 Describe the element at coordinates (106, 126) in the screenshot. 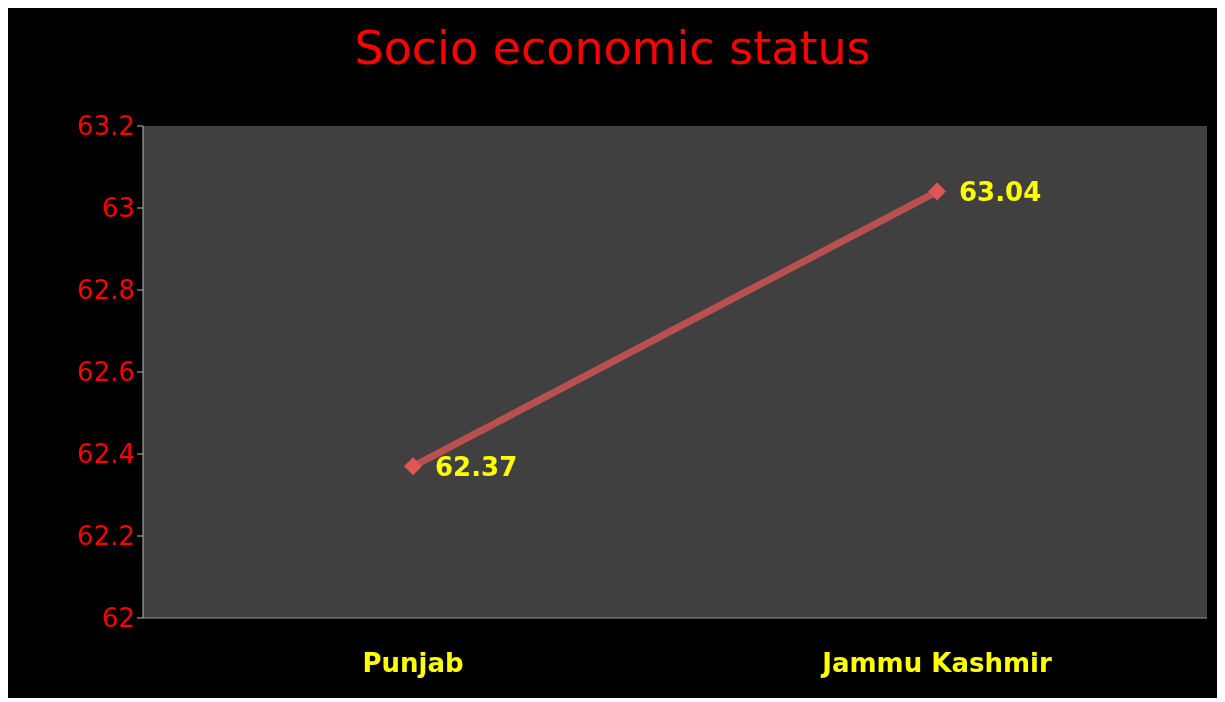

I see `y-tick-label: 63.2` at that location.